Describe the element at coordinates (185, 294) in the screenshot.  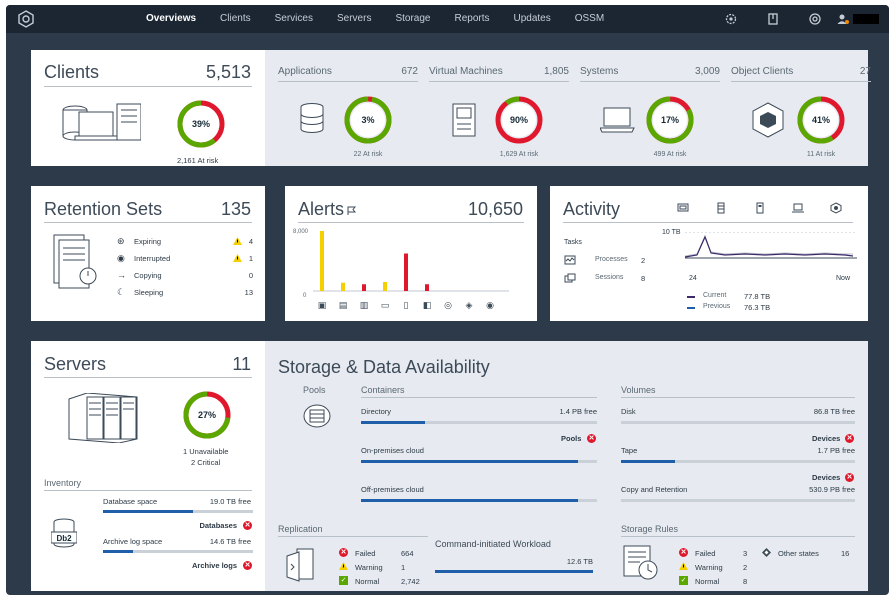
I see `retention-item: ☾ Sleeping 13` at that location.